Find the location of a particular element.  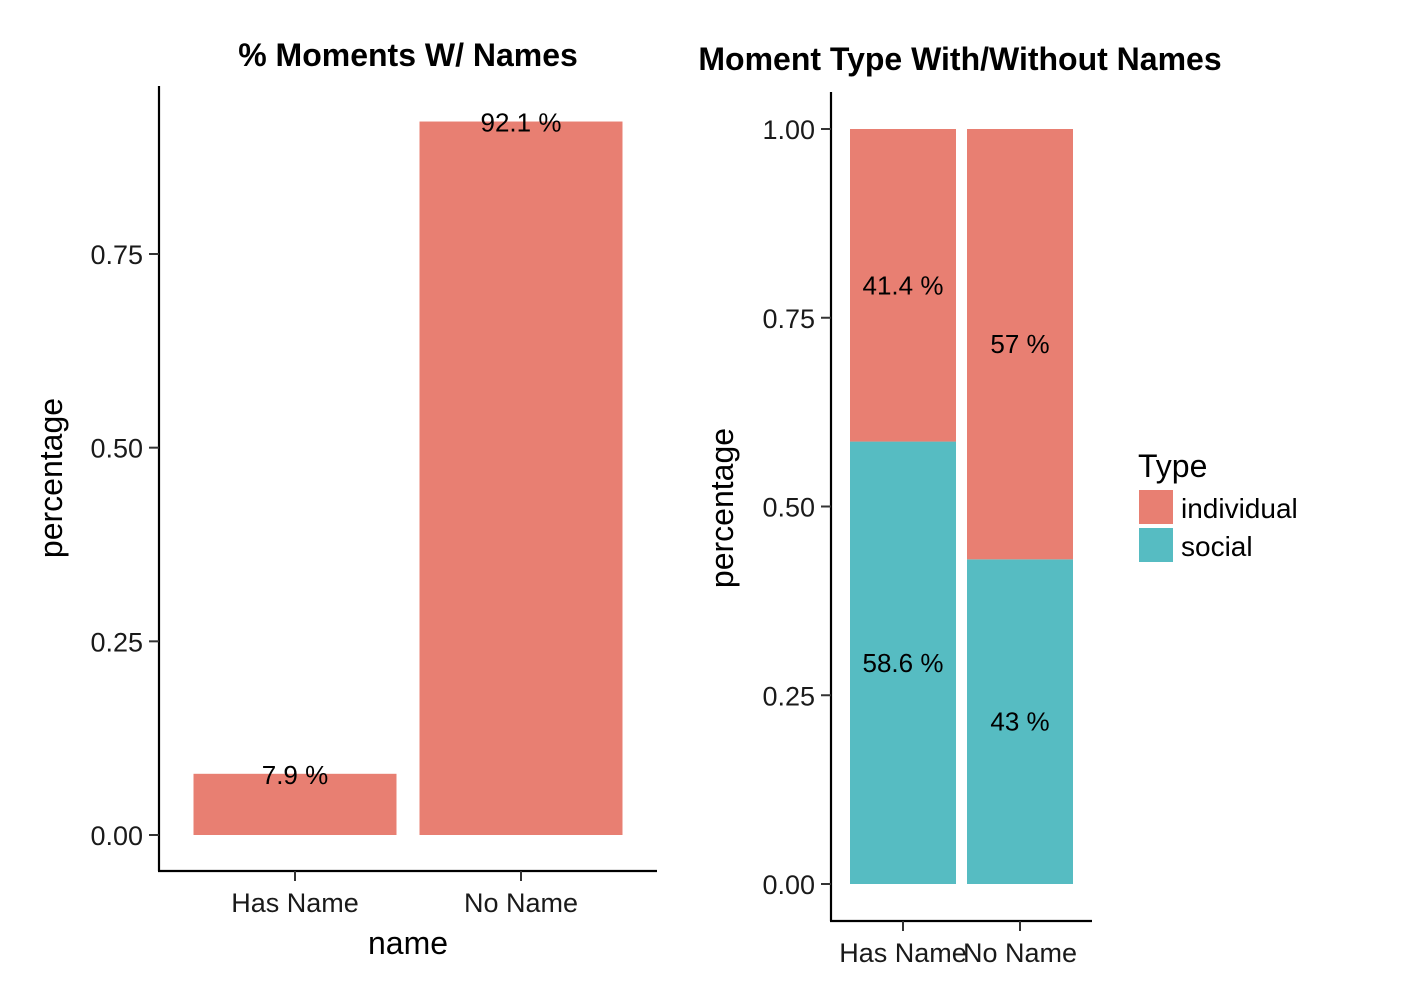

chart1-data-label-1: 92.1 % is located at coordinates (521, 123).